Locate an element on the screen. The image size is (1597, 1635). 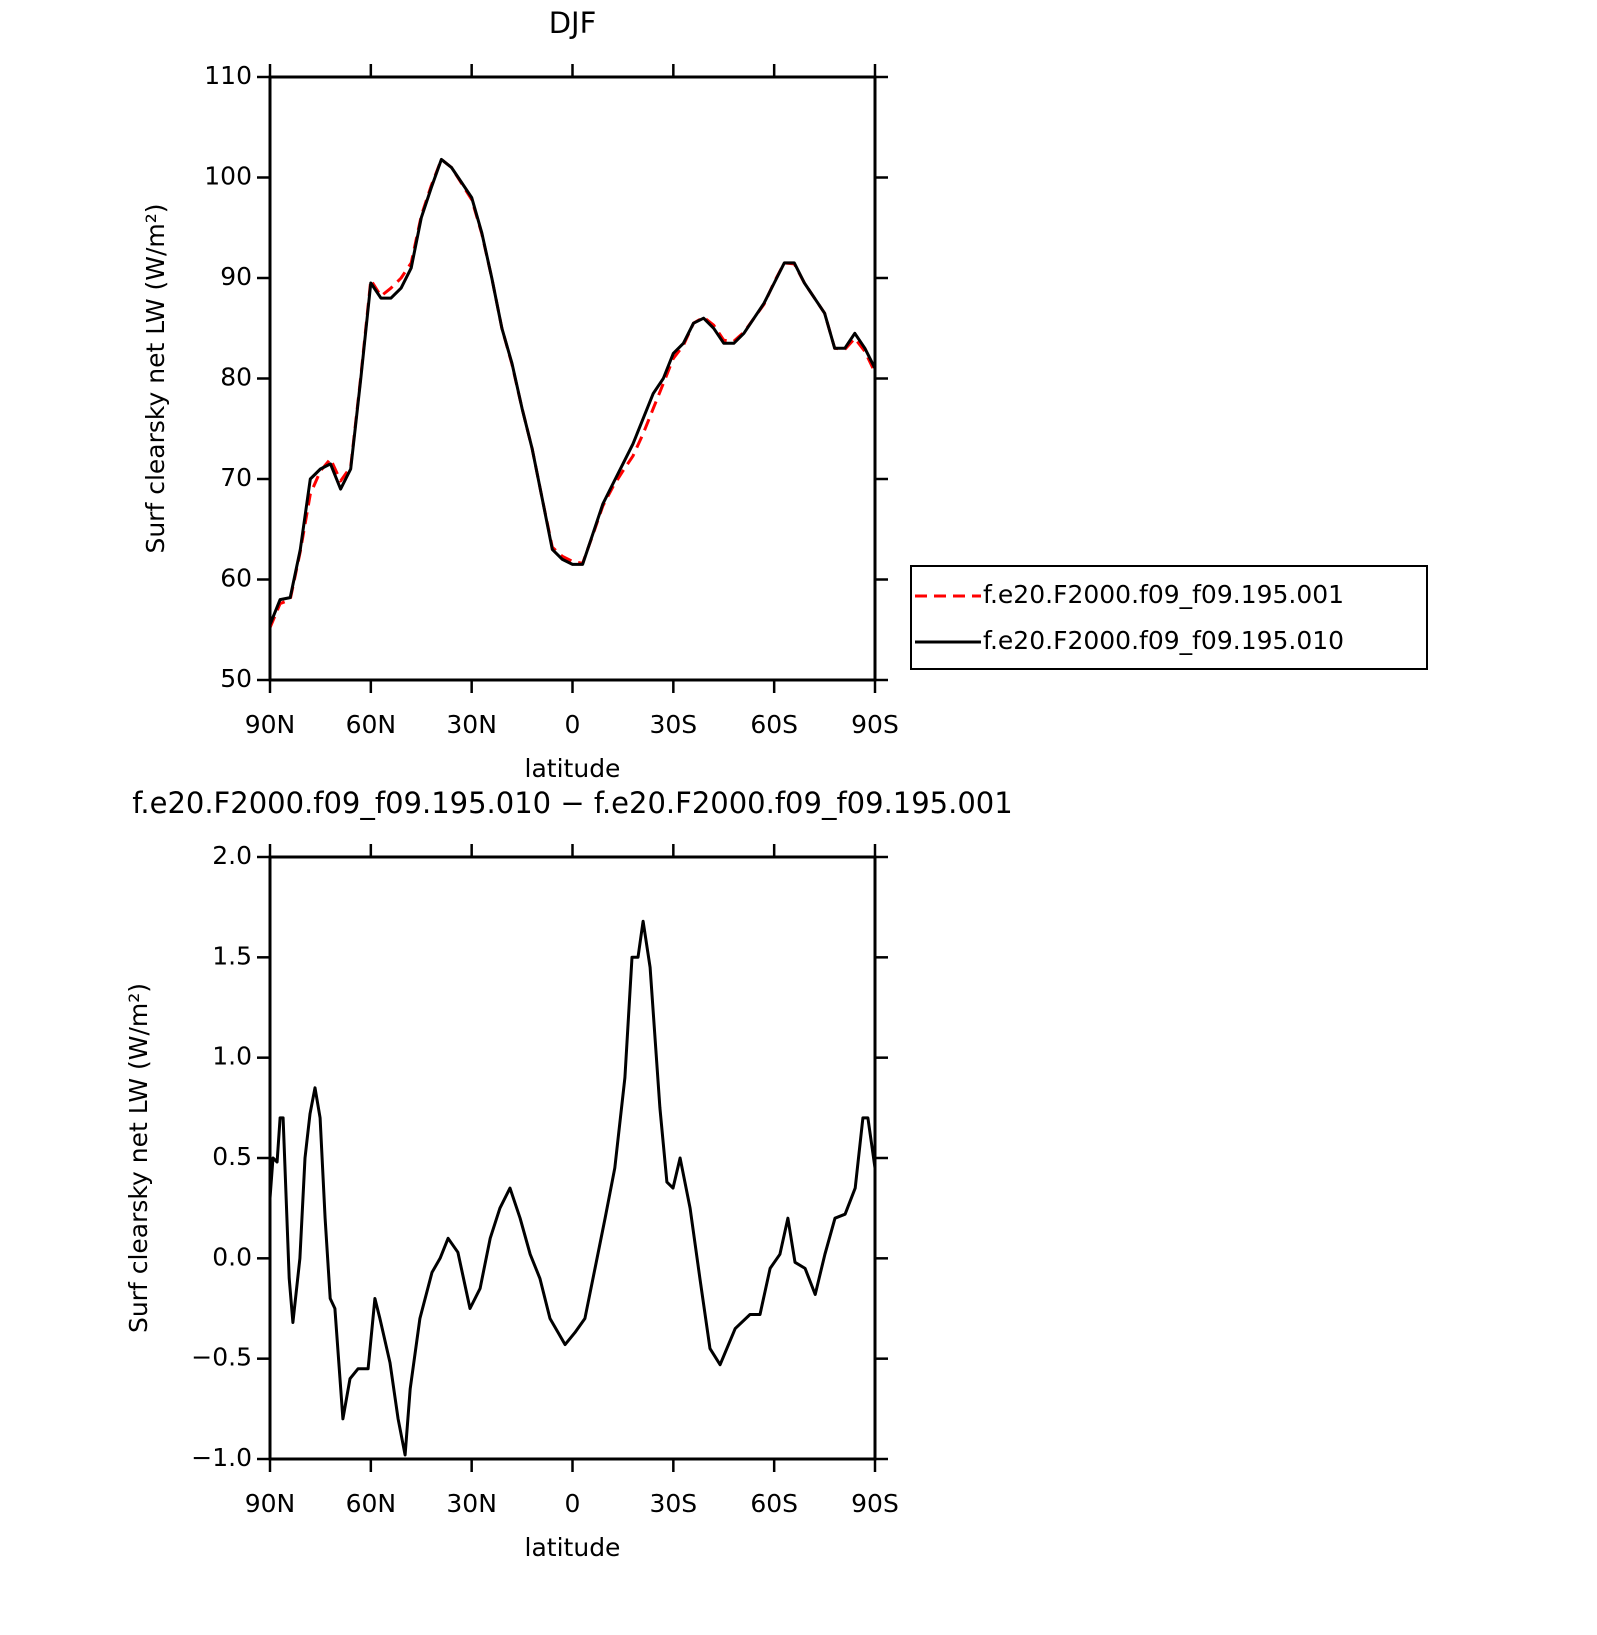
y-tick-label: −1.0 is located at coordinates (221, 1457).